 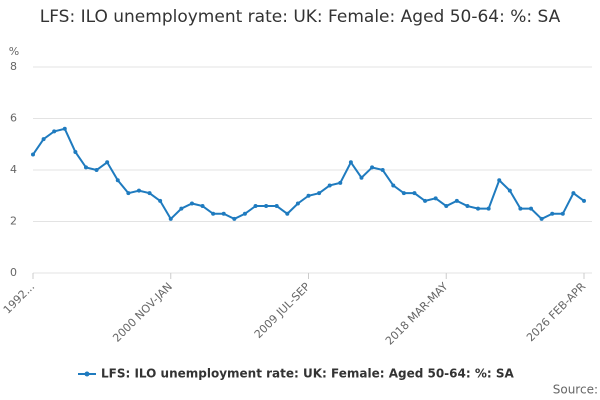 I want to click on y-tick-label: 6, so click(x=13, y=118).